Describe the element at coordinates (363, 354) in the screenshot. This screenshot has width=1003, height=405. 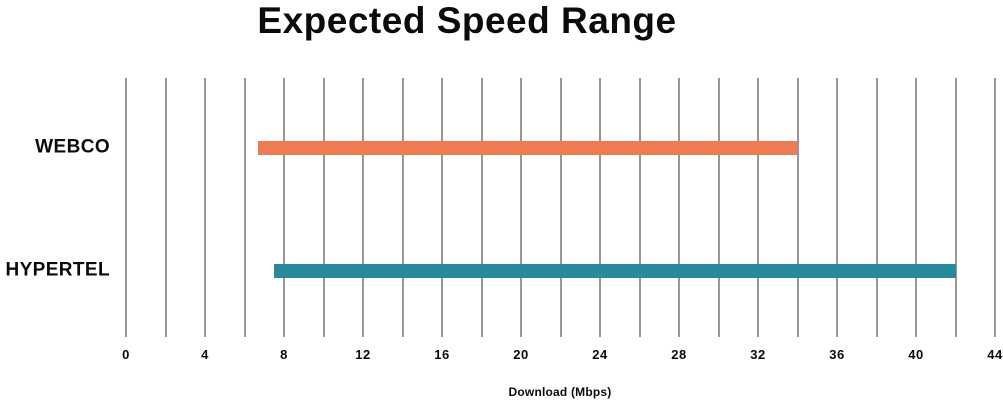
I see `x-tick-12: 12` at that location.